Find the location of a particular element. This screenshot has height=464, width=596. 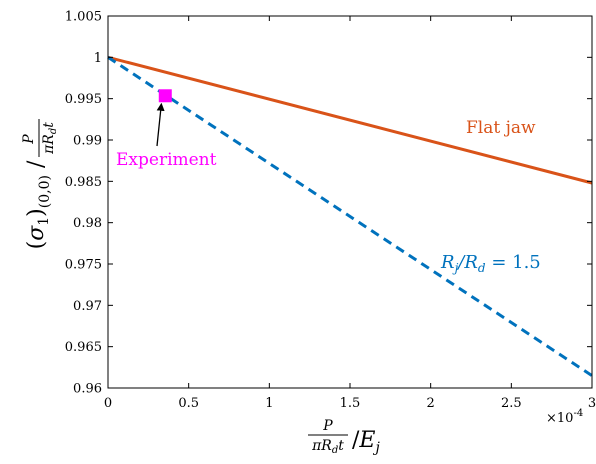

x-tick-label: 3 is located at coordinates (592, 403).